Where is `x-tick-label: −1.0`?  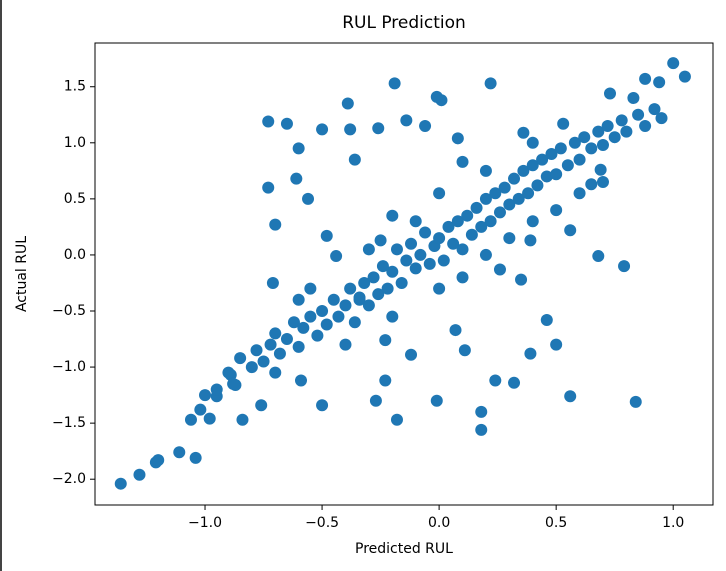 x-tick-label: −1.0 is located at coordinates (205, 523).